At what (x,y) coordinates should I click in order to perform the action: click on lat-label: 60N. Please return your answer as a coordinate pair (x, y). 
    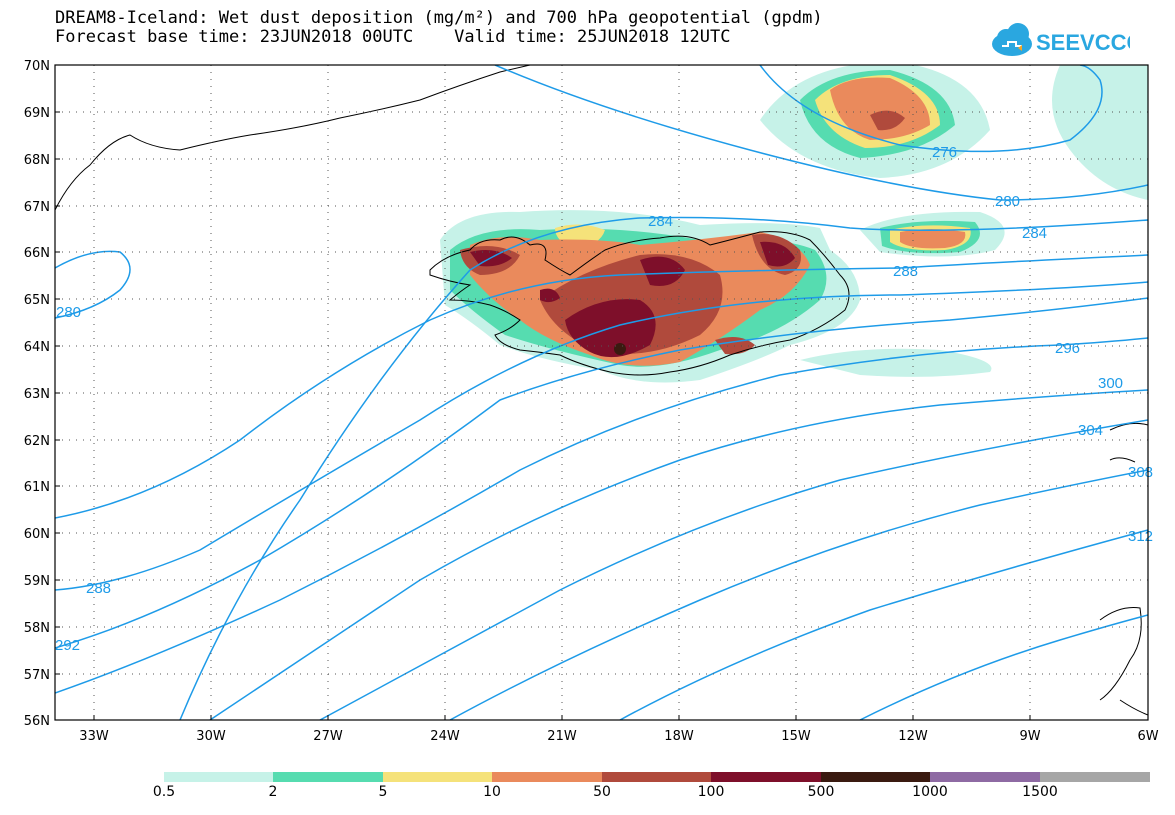
    Looking at the image, I should click on (37, 534).